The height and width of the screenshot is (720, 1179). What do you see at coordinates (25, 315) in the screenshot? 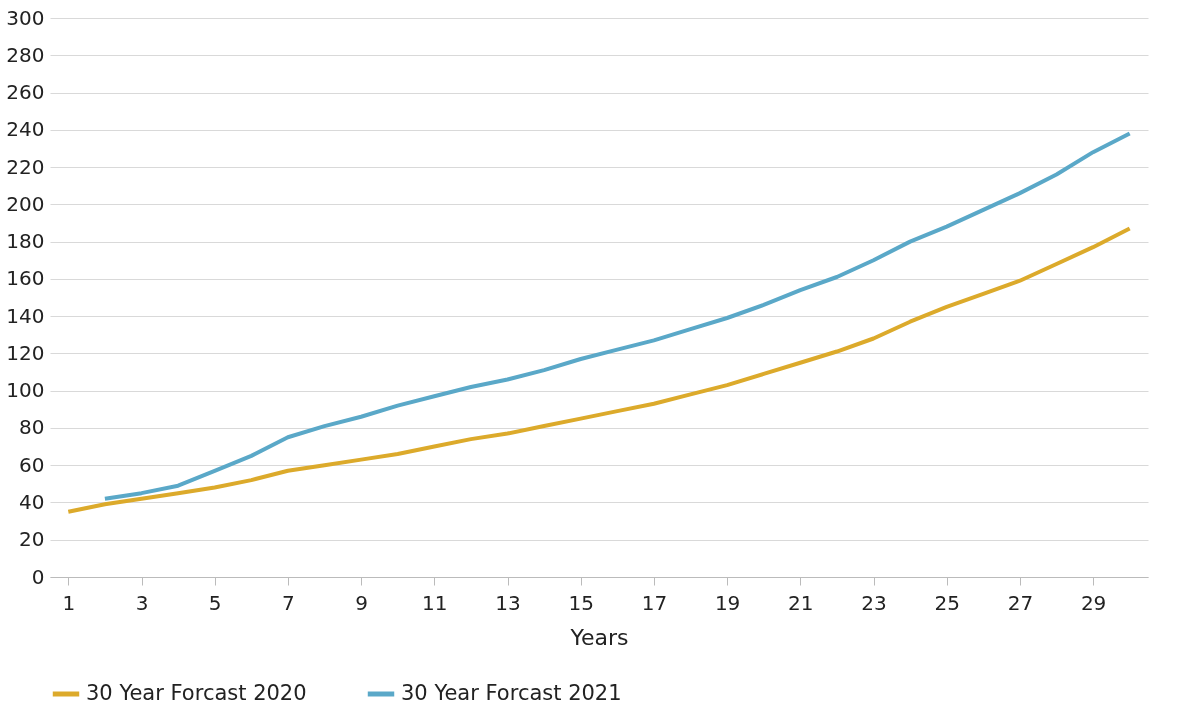
I see `y-tick-label: 140` at bounding box center [25, 315].